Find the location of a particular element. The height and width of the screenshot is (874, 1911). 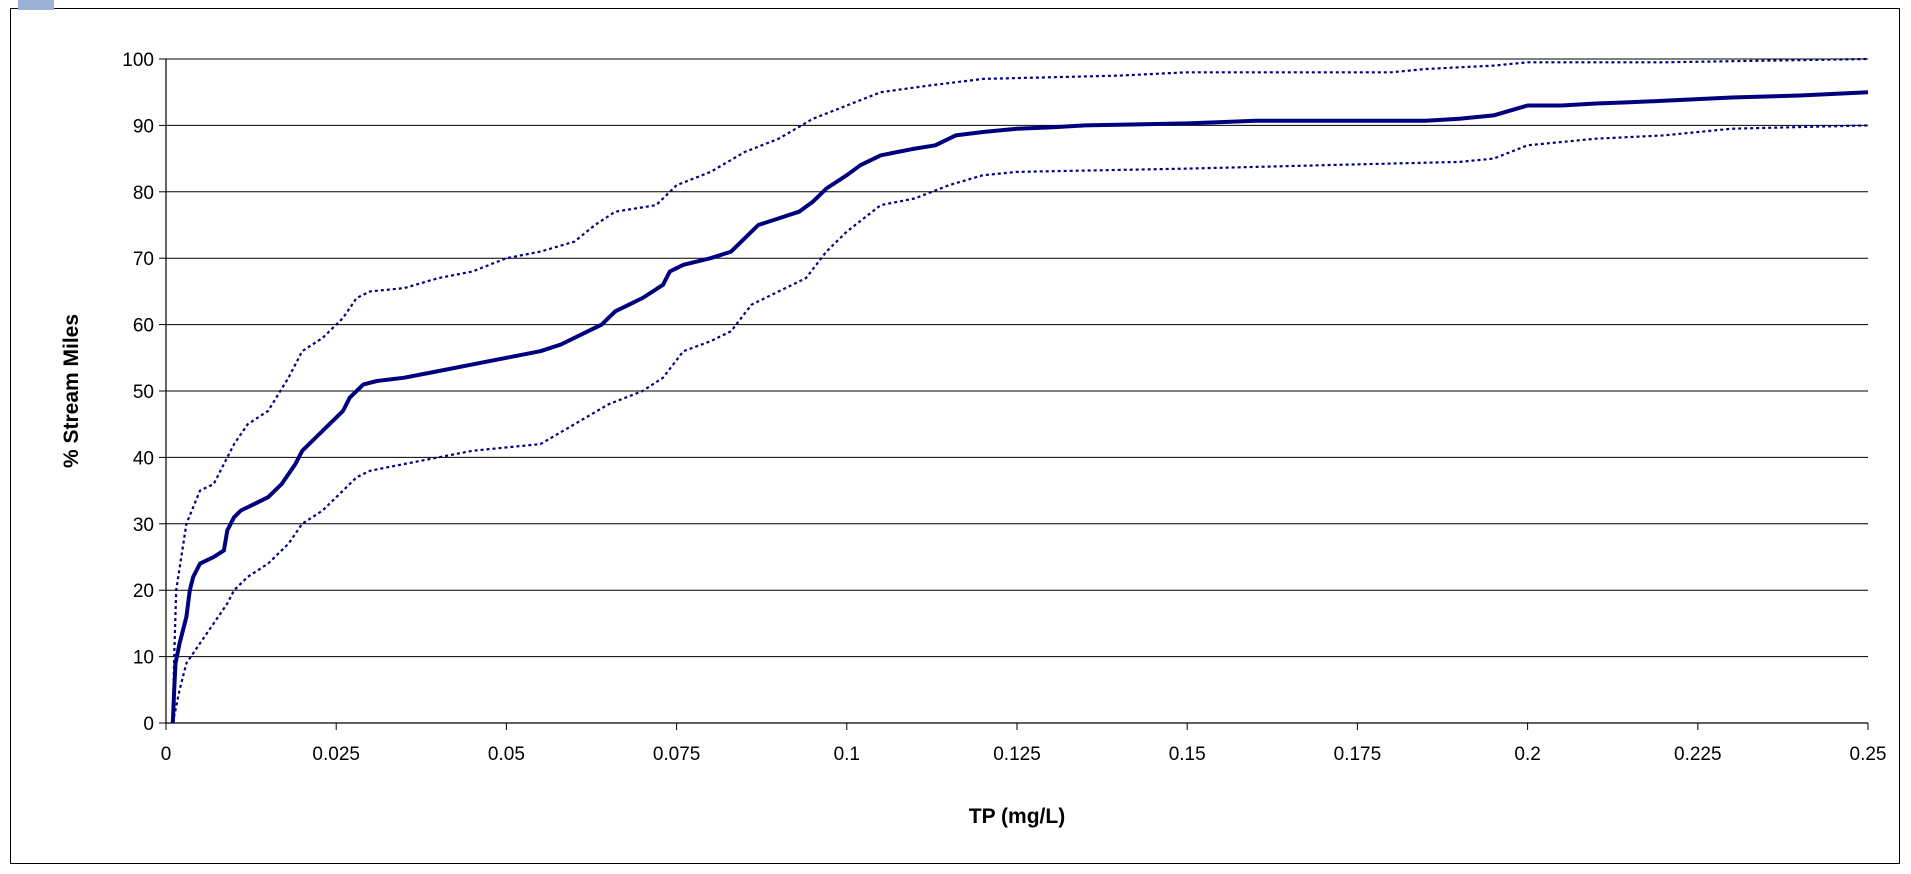

y-tick-label: 10 is located at coordinates (143, 658).